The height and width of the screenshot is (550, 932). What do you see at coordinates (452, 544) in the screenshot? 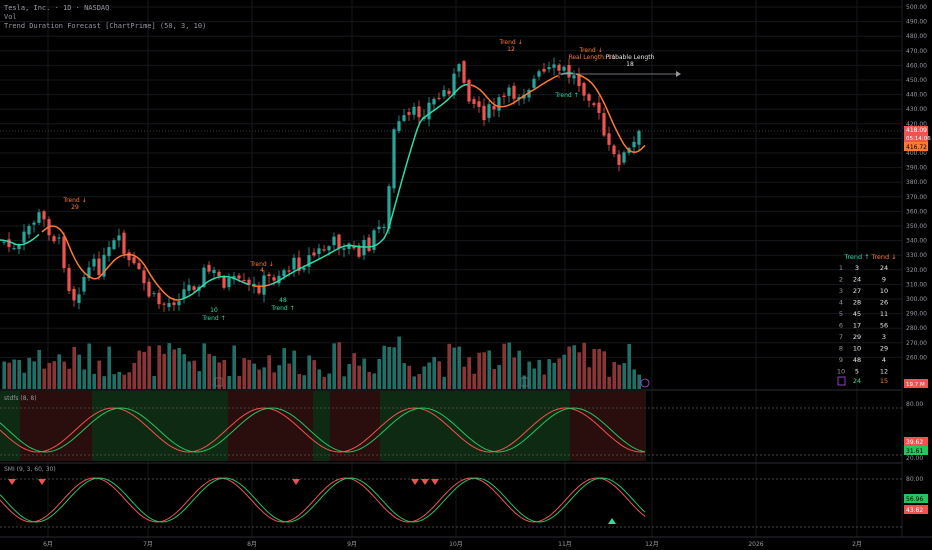
I see `time-axis: 6月 7月 8月 9月 10月 11月 12月 2026 2月` at bounding box center [452, 544].